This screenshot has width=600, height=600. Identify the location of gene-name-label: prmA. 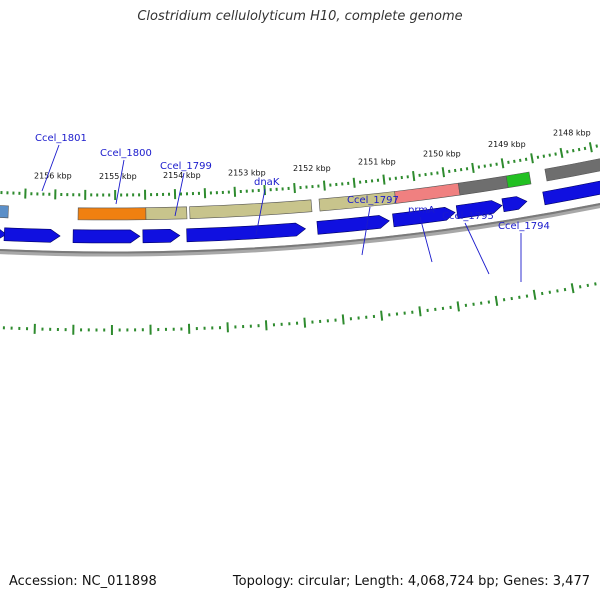
(421, 210).